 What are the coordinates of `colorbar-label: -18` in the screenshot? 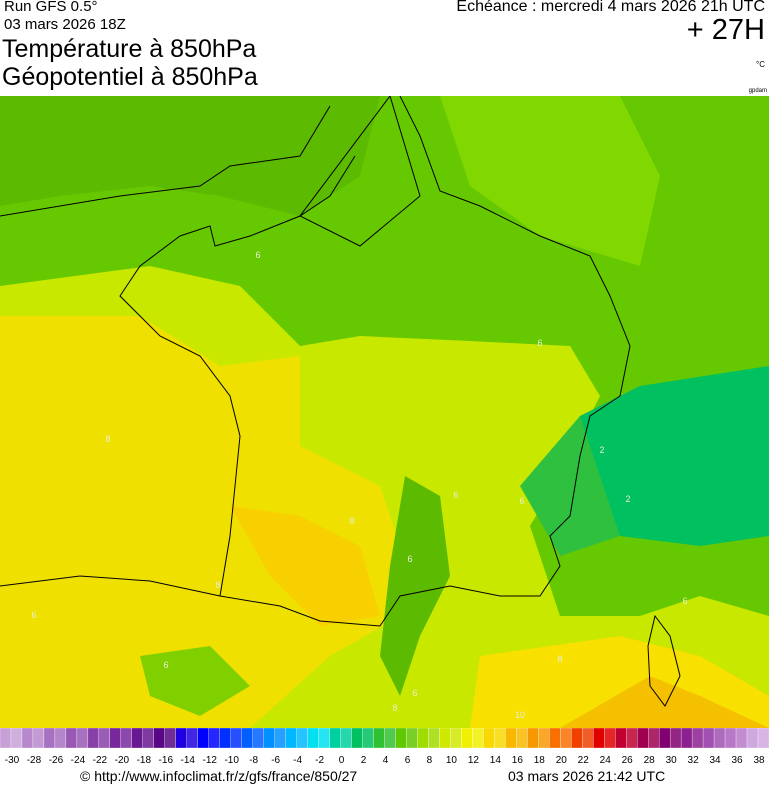 It's located at (144, 760).